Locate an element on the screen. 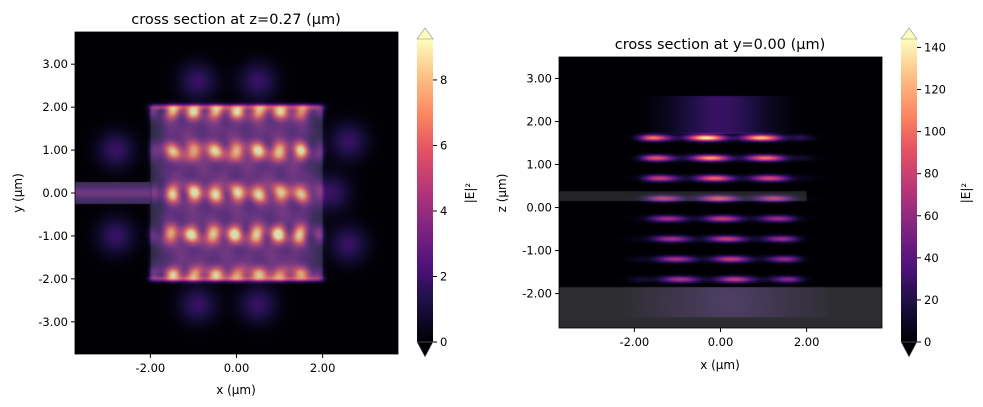 The height and width of the screenshot is (407, 983). right-ylabel: z (µm) is located at coordinates (502, 193).